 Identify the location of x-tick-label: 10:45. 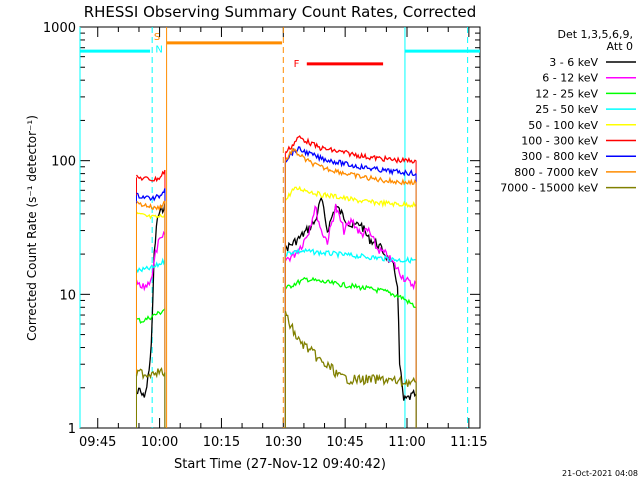
(344, 442).